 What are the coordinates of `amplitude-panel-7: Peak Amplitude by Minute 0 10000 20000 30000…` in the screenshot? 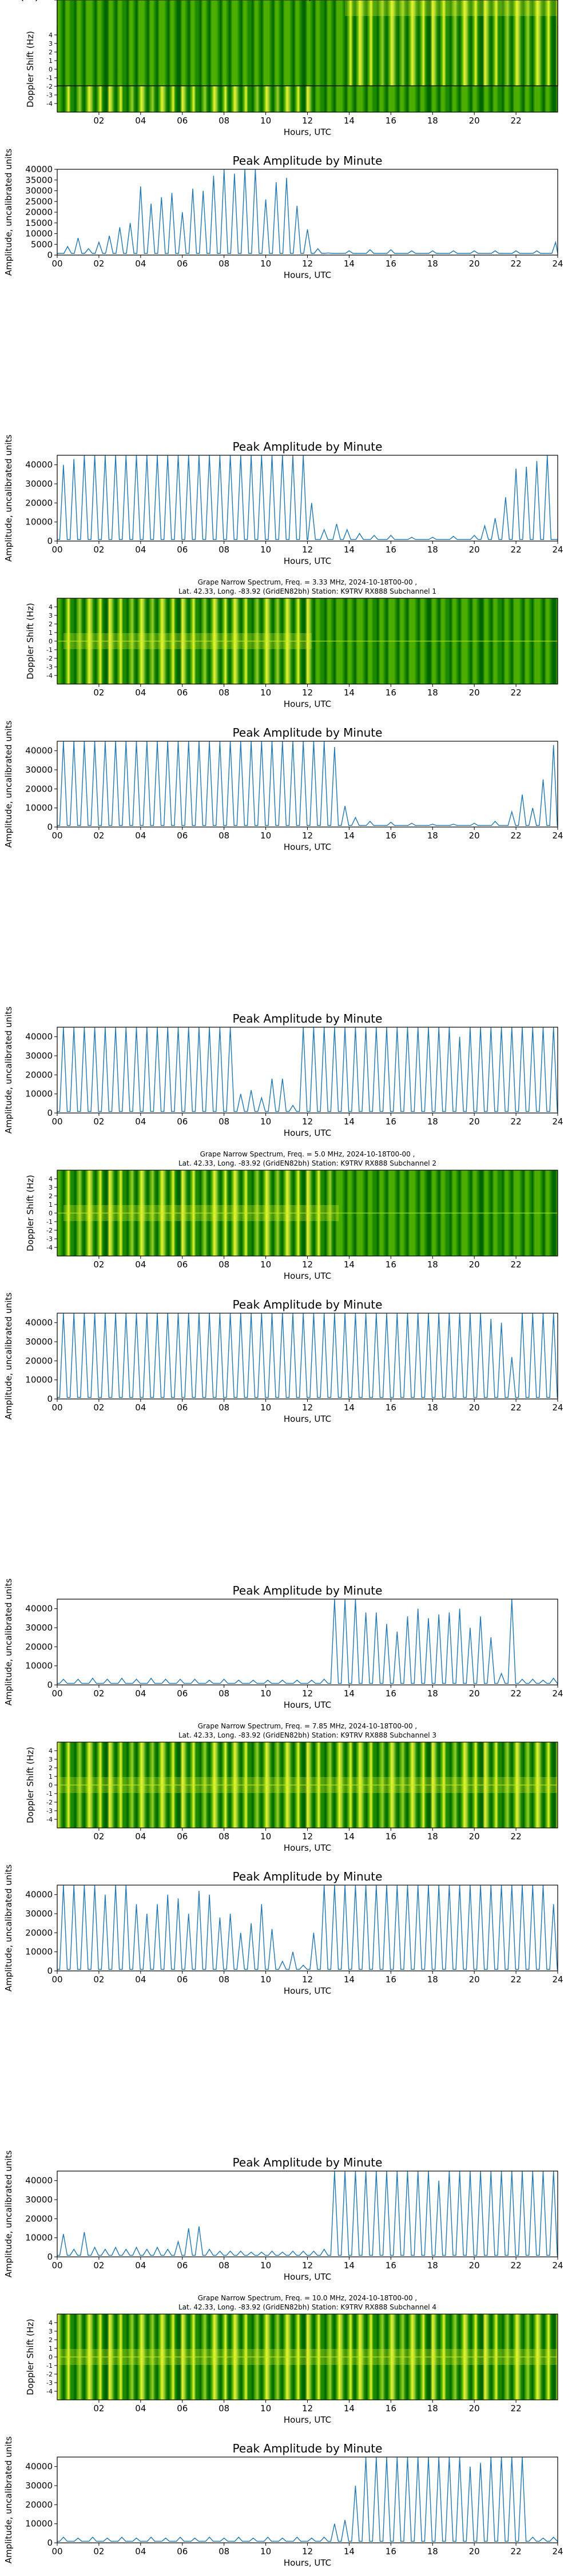 It's located at (283, 1072).